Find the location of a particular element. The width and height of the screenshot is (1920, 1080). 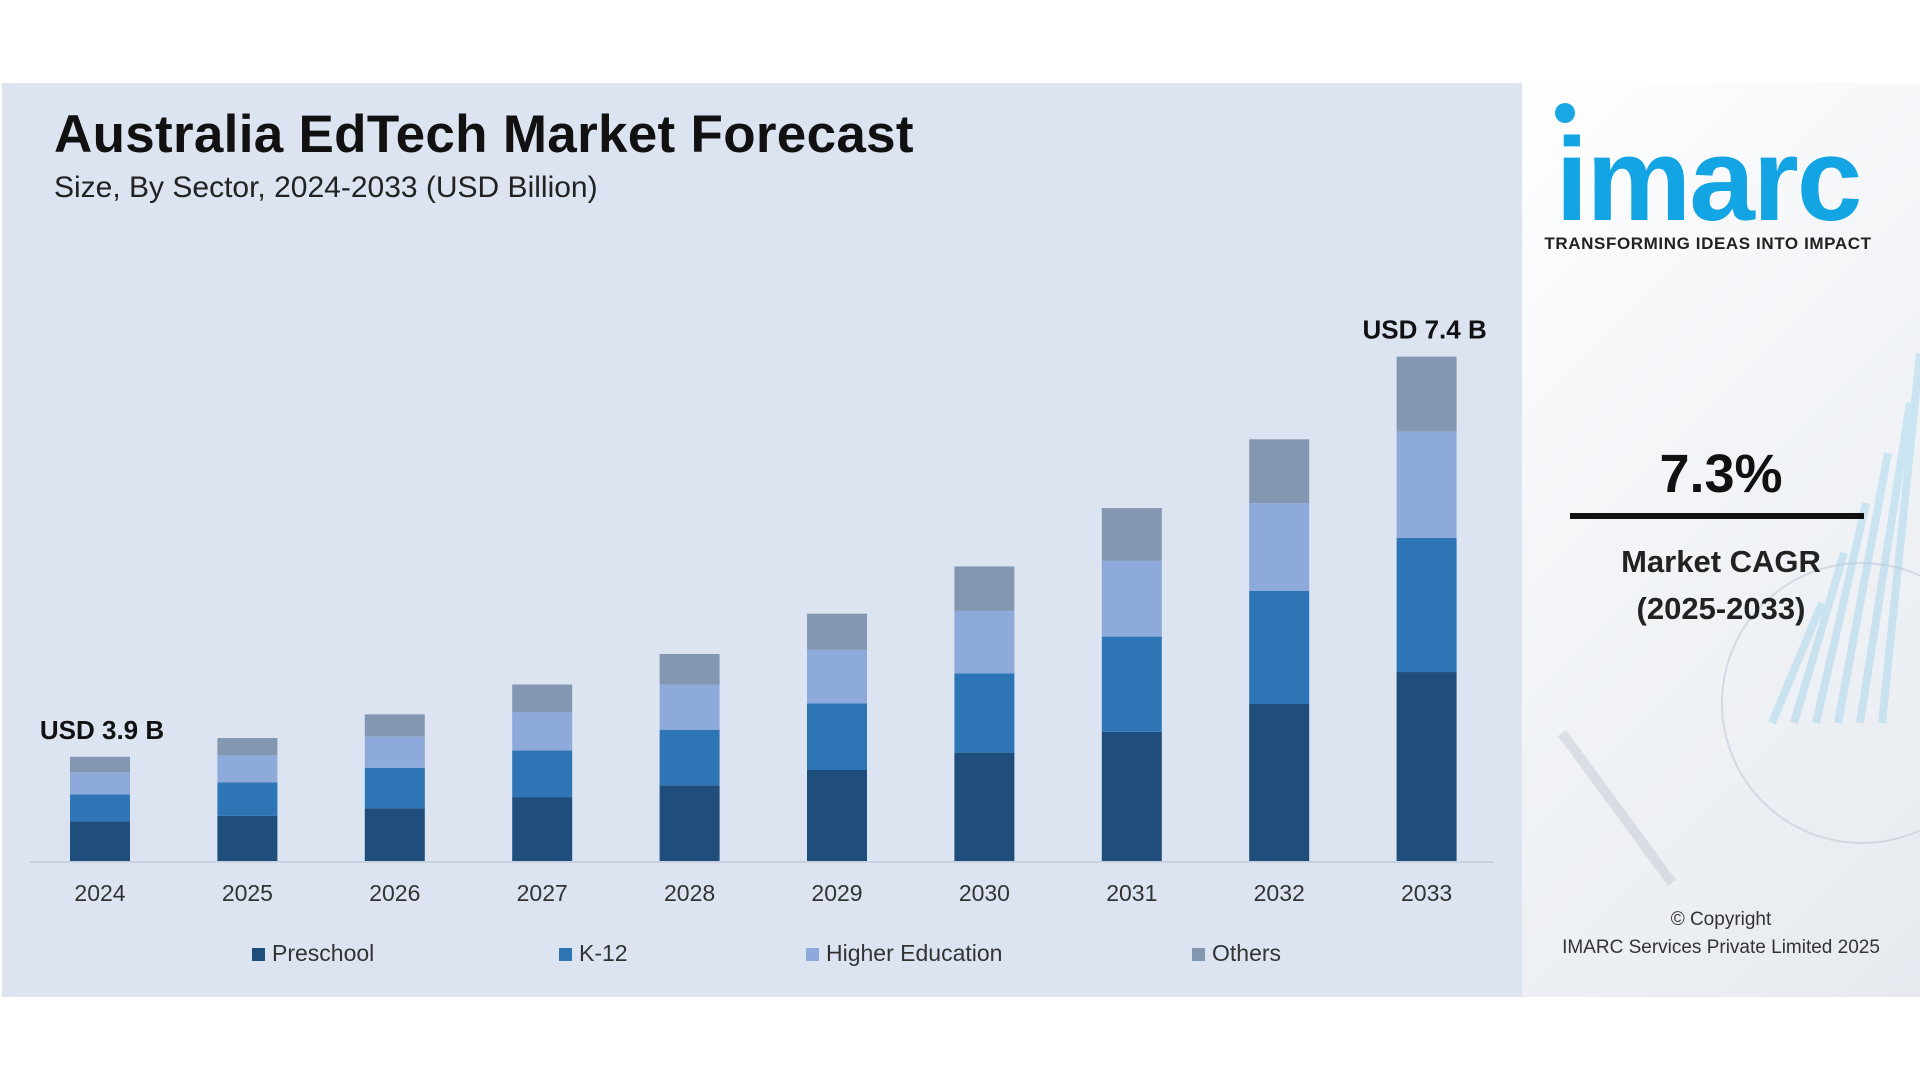

x-tick-label: 2028 is located at coordinates (689, 893).